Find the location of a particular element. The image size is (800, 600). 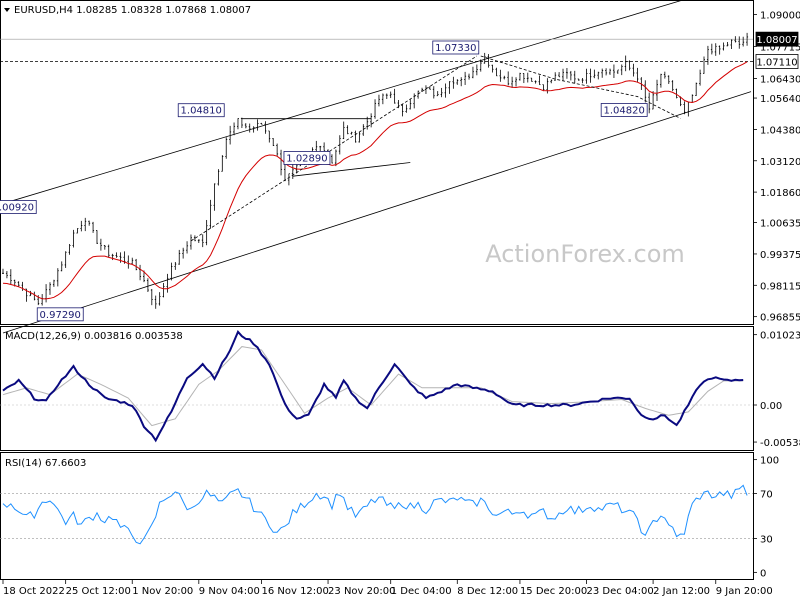

watermark: ActionForex.com is located at coordinates (585, 254).